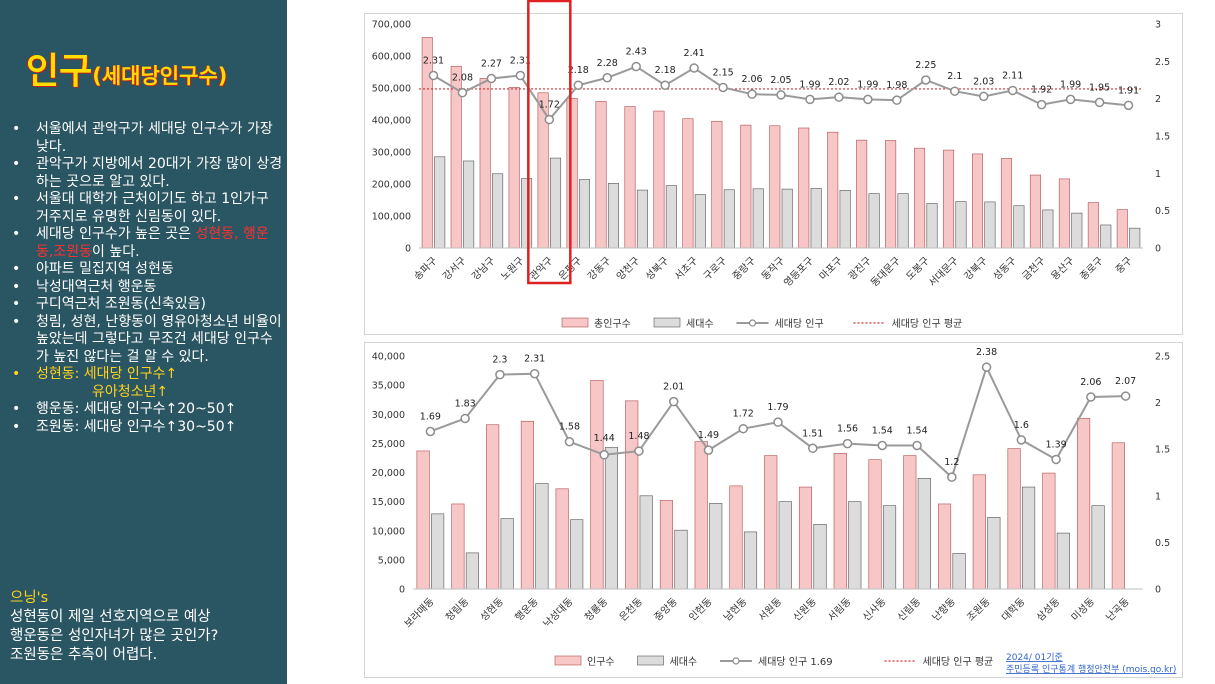 This screenshot has height=684, width=1215. What do you see at coordinates (1083, 610) in the screenshot?
I see `category-label: 미성동` at bounding box center [1083, 610].